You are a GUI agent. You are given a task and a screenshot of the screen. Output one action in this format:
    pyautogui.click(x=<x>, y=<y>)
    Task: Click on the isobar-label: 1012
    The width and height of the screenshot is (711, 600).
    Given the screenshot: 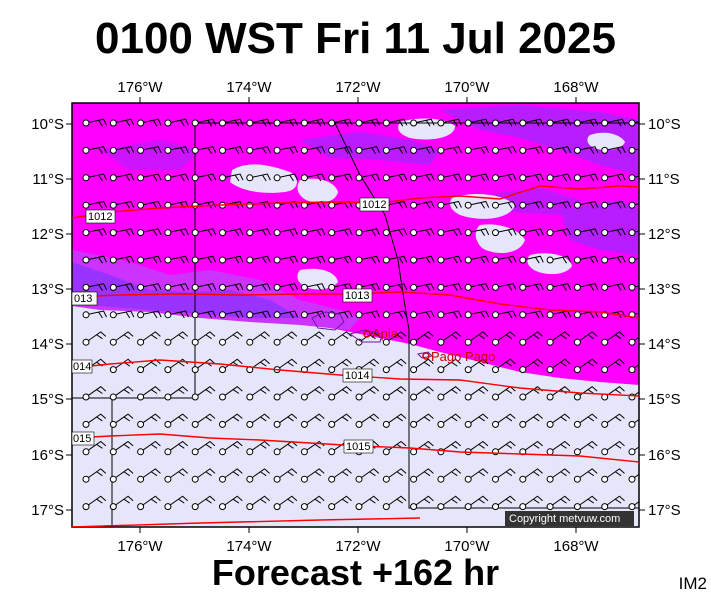 What is the action you would take?
    pyautogui.click(x=374, y=204)
    